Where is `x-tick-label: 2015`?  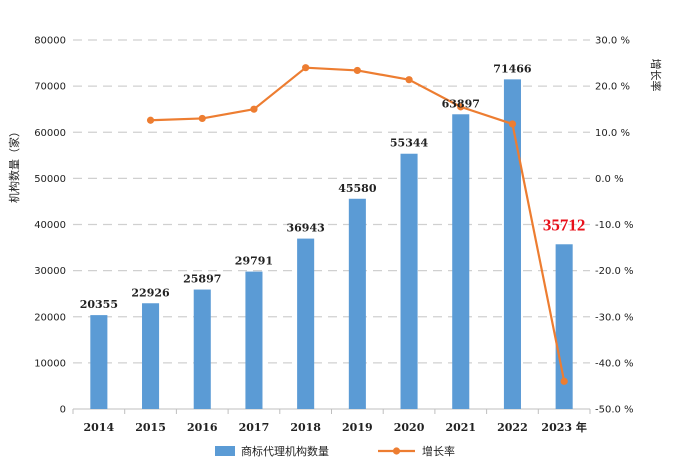
x-tick-label: 2015 is located at coordinates (150, 427).